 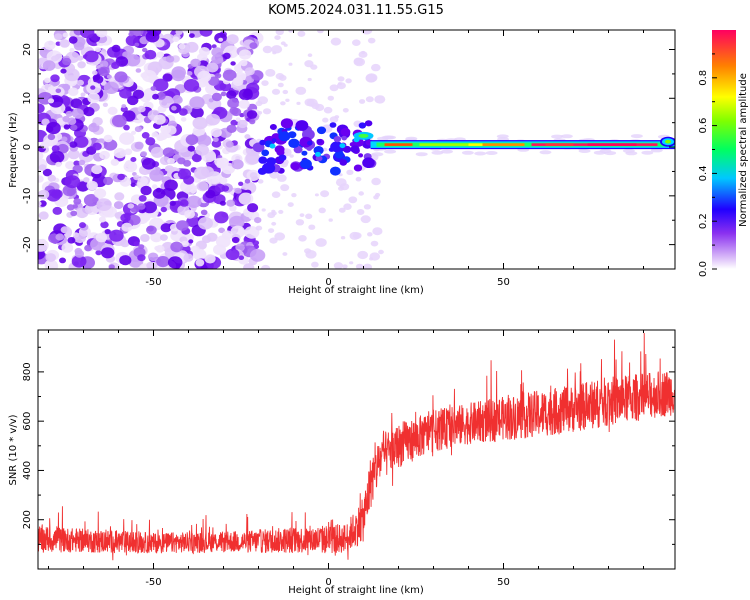 What do you see at coordinates (328, 582) in the screenshot?
I see `snr-xtick-label: 0` at bounding box center [328, 582].